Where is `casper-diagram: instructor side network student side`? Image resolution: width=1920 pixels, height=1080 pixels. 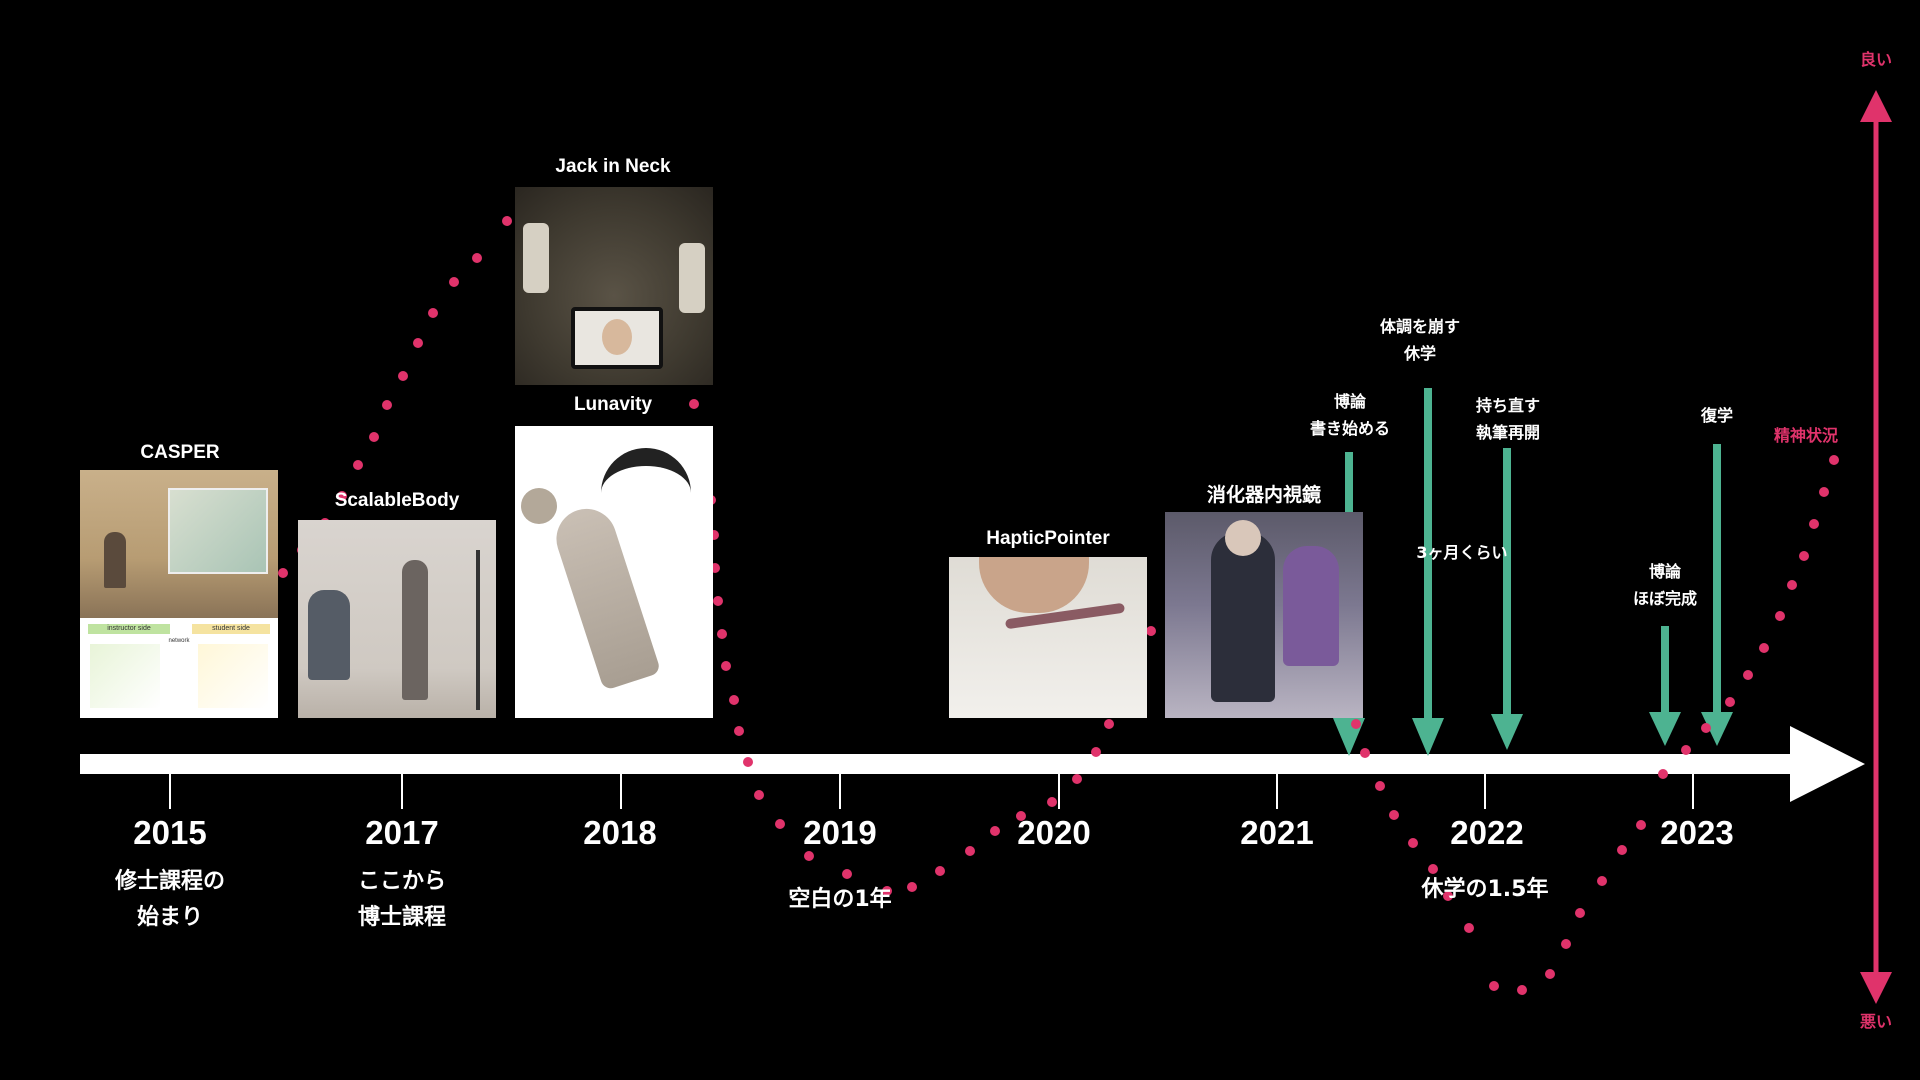
casper-diagram: instructor side network student side is located at coordinates (179, 669).